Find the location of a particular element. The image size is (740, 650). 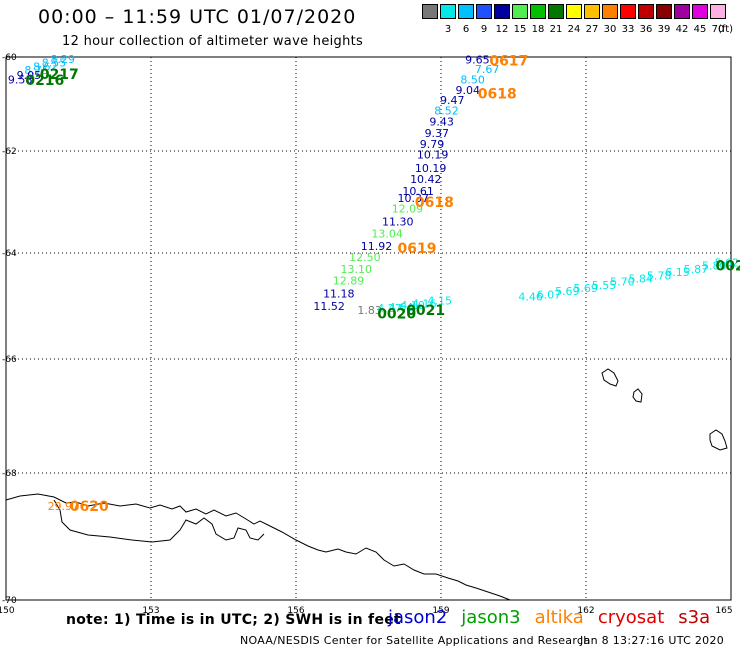

satellite-legend-entry: jason2 is located at coordinates (418, 617).